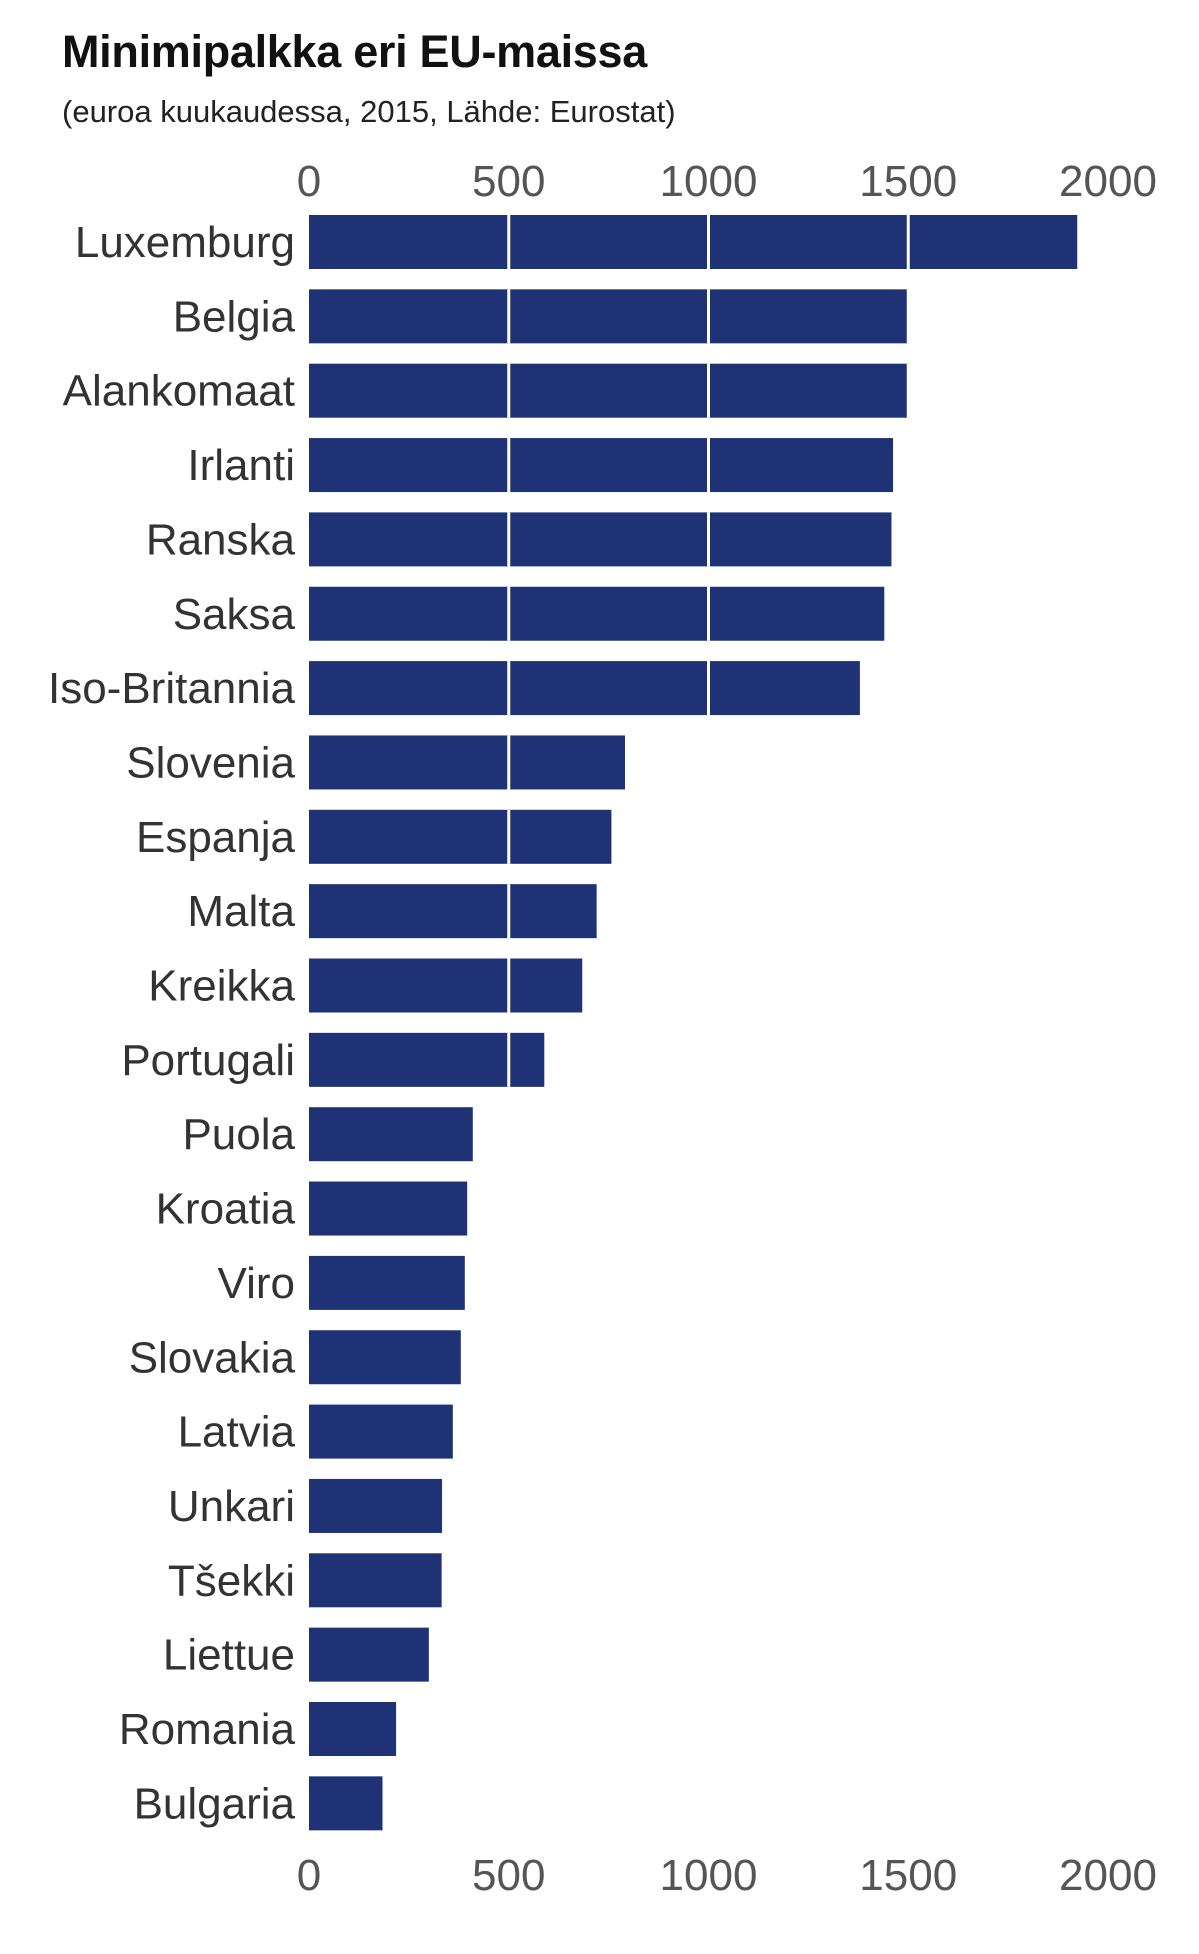 The image size is (1199, 1954). What do you see at coordinates (172, 688) in the screenshot?
I see `category-label-iso-britannia: Iso-Britannia` at bounding box center [172, 688].